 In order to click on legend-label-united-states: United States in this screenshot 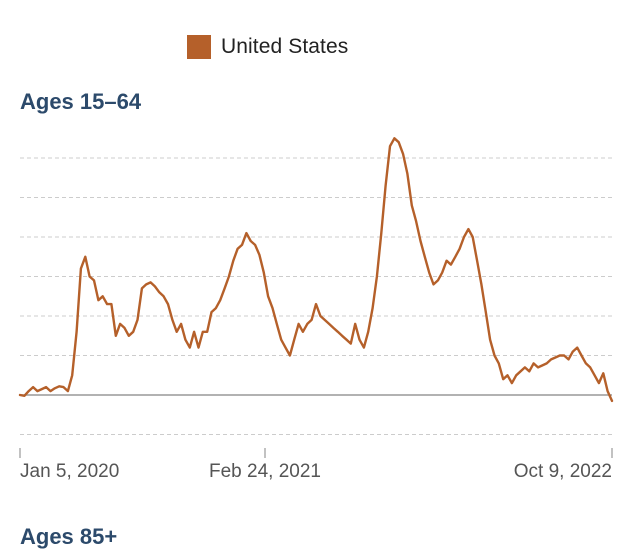, I will do `click(285, 46)`.